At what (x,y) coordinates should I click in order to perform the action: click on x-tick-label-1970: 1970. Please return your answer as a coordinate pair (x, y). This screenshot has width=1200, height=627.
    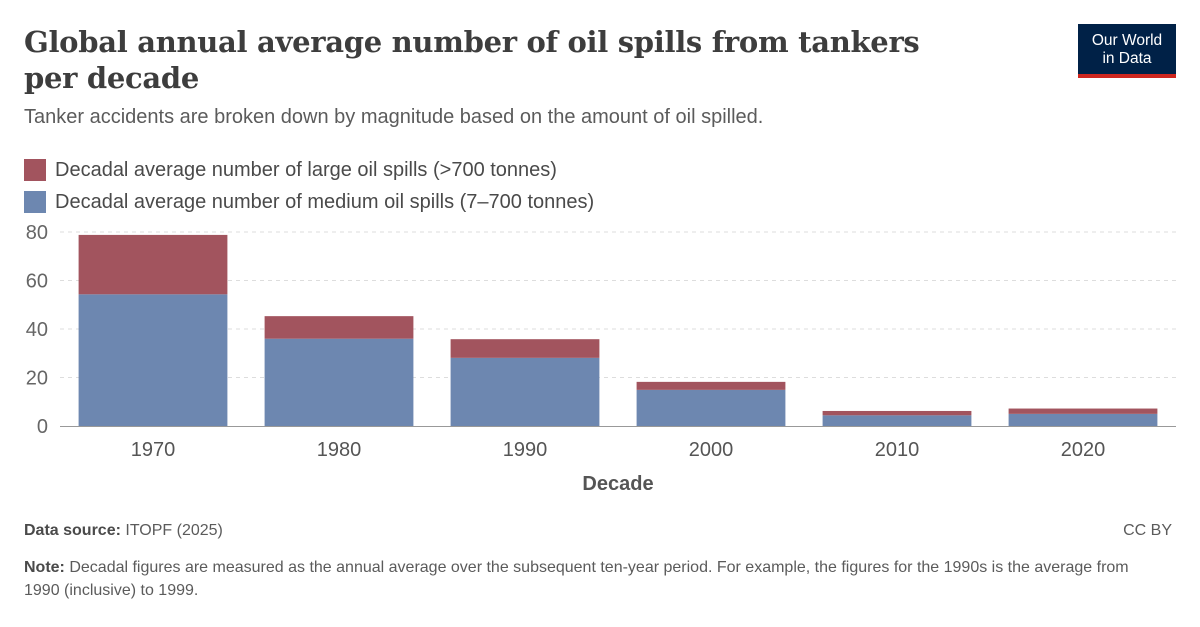
    Looking at the image, I should click on (153, 450).